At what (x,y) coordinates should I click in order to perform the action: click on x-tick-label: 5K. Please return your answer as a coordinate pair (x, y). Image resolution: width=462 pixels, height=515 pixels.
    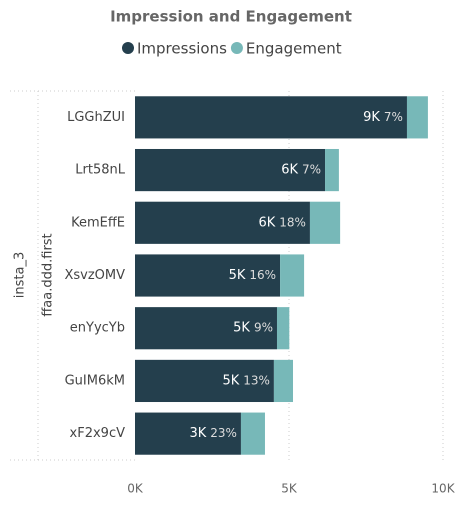
    Looking at the image, I should click on (289, 489).